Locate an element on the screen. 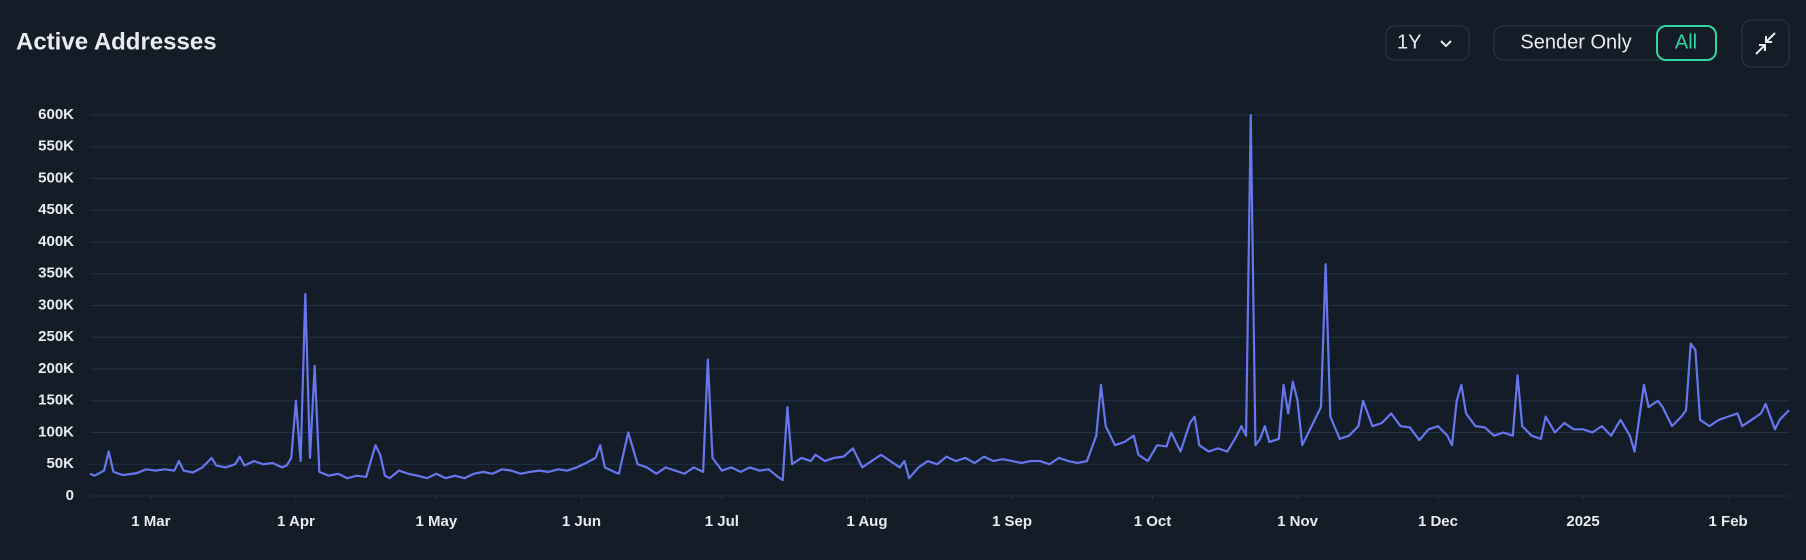 This screenshot has height=560, width=1806. dropdown-box is located at coordinates (1427, 43).